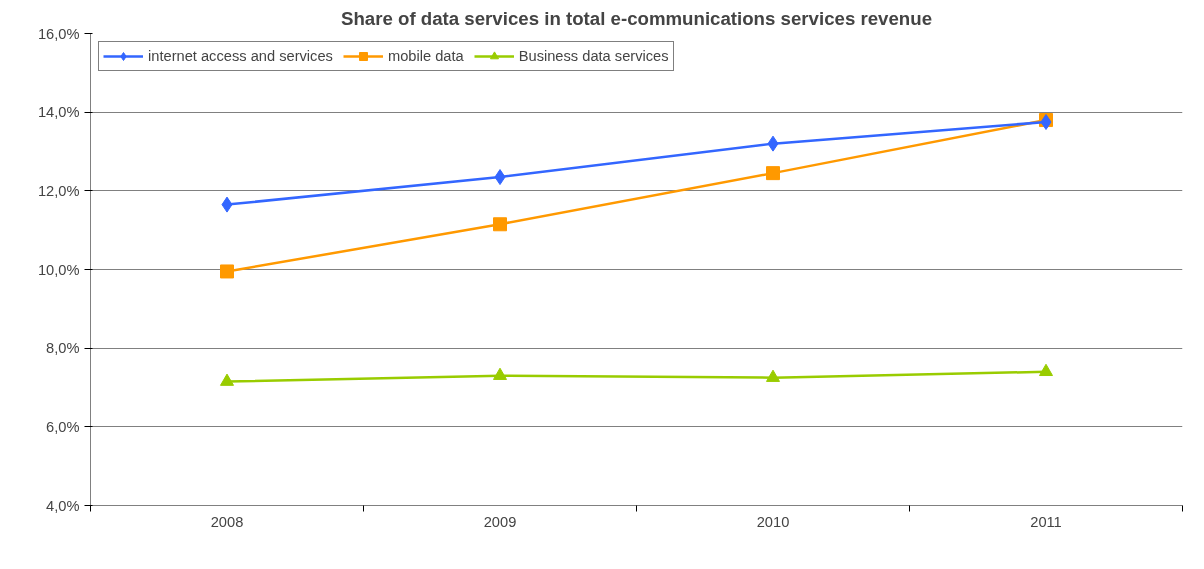 The width and height of the screenshot is (1204, 569). Describe the element at coordinates (773, 521) in the screenshot. I see `x-tick-label: 2010` at that location.